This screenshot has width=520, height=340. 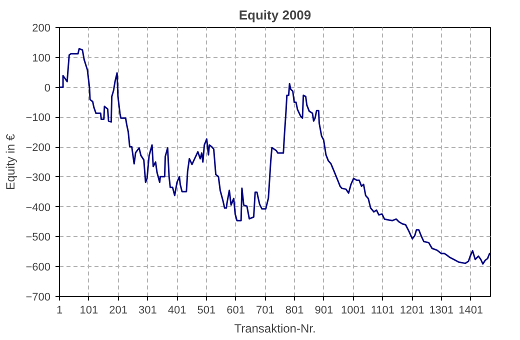 What do you see at coordinates (11, 162) in the screenshot?
I see `y-axis-title: Equity in €` at bounding box center [11, 162].